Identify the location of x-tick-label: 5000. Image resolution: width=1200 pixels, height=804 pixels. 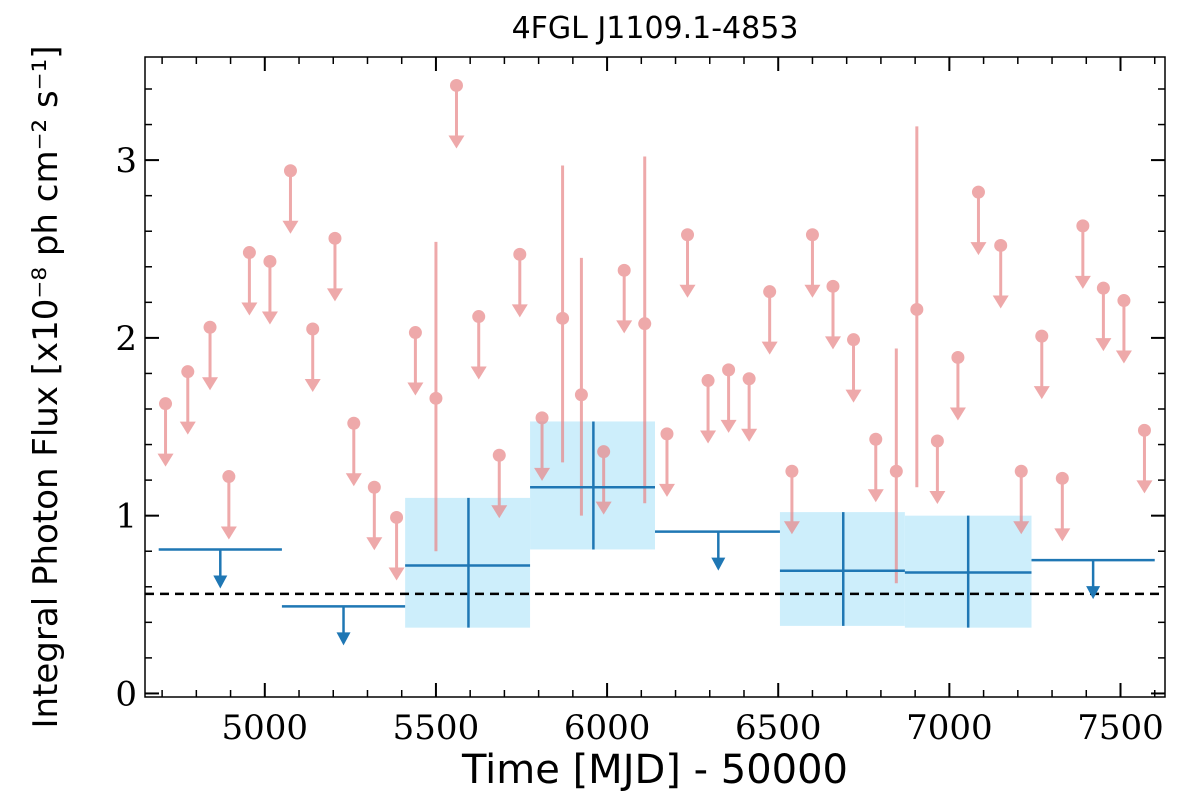
(265, 728).